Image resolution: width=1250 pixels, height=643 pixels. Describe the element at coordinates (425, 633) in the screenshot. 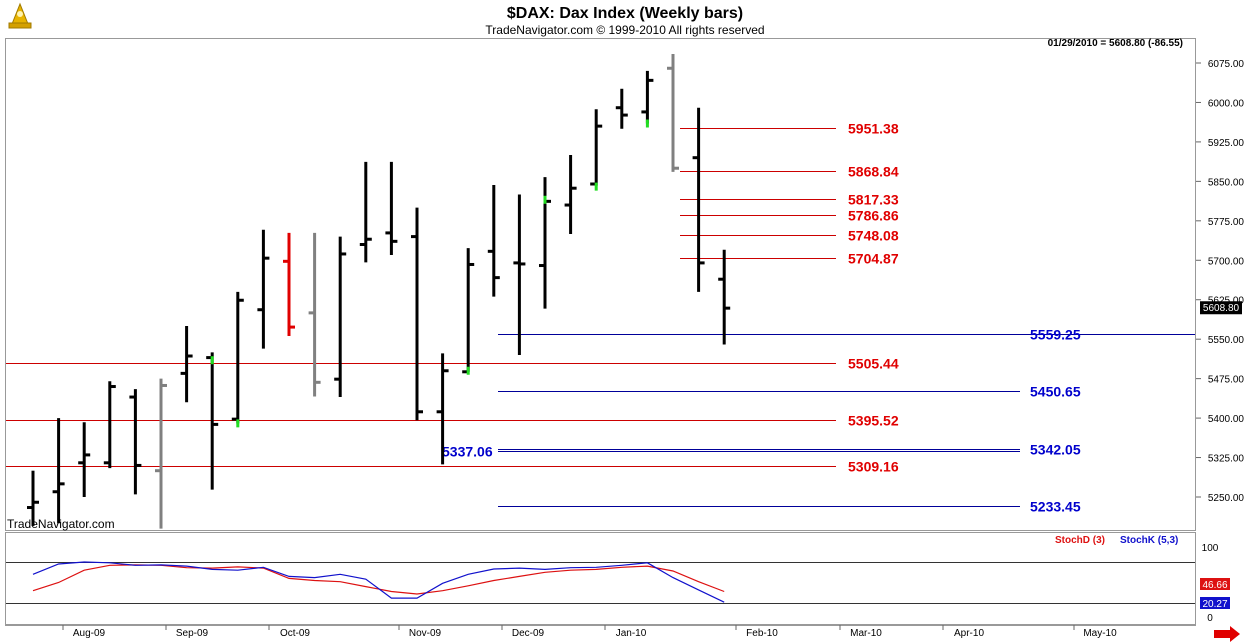

I see `x-tick-label: Nov-09` at that location.